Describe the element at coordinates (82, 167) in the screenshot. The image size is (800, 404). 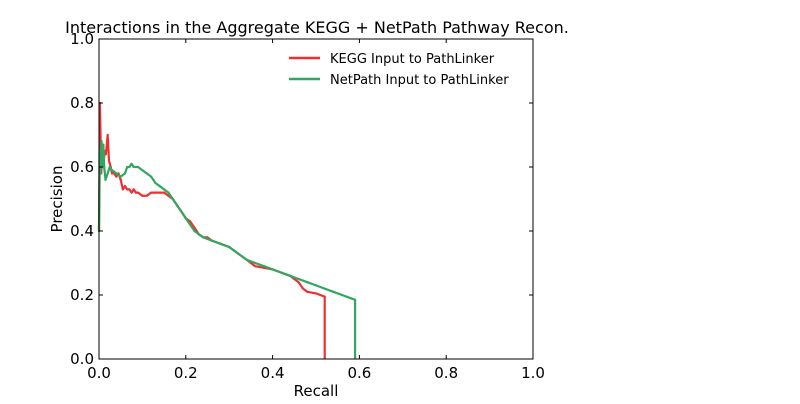
I see `y-tick-label: 0.6` at that location.